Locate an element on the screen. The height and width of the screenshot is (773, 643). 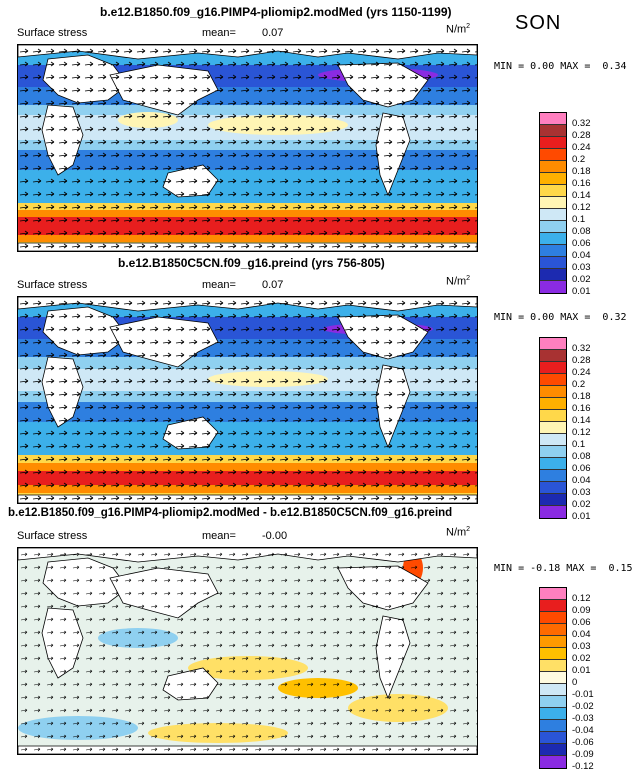
panel1-tick: 0.1 is located at coordinates (579, 219).